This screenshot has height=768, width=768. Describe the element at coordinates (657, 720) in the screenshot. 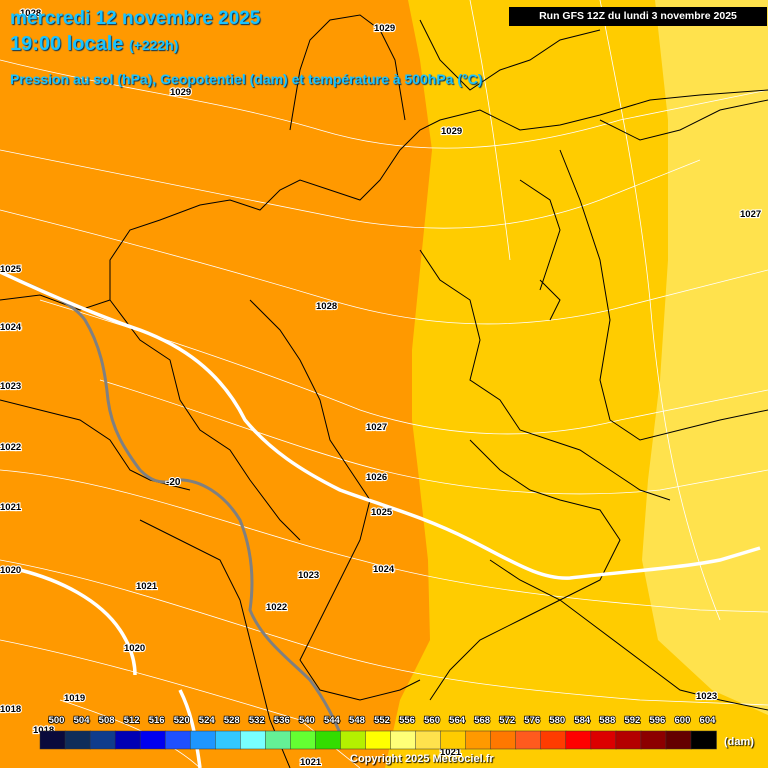

I see `legend-value: 596` at that location.